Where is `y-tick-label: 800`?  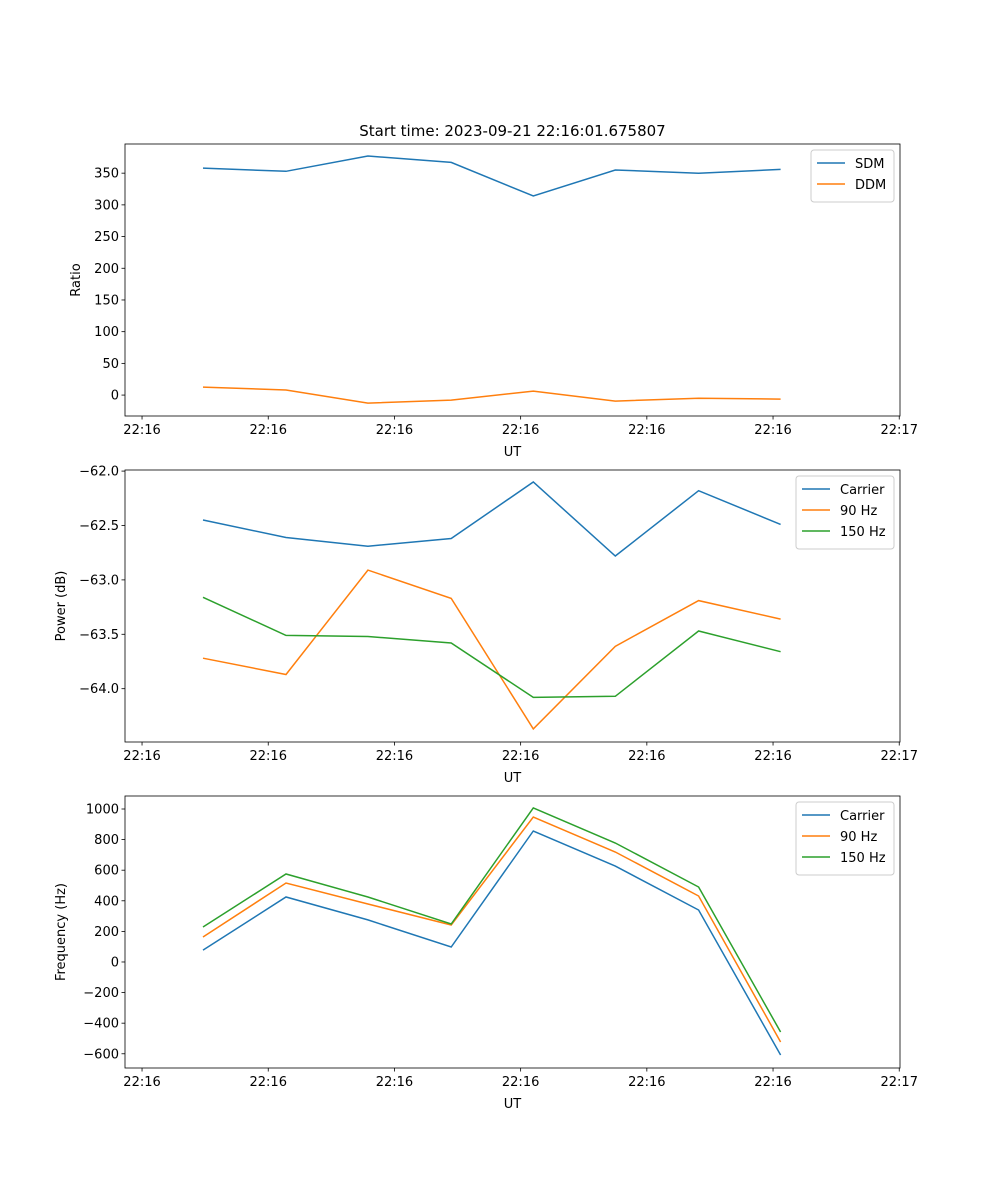
y-tick-label: 800 is located at coordinates (106, 840).